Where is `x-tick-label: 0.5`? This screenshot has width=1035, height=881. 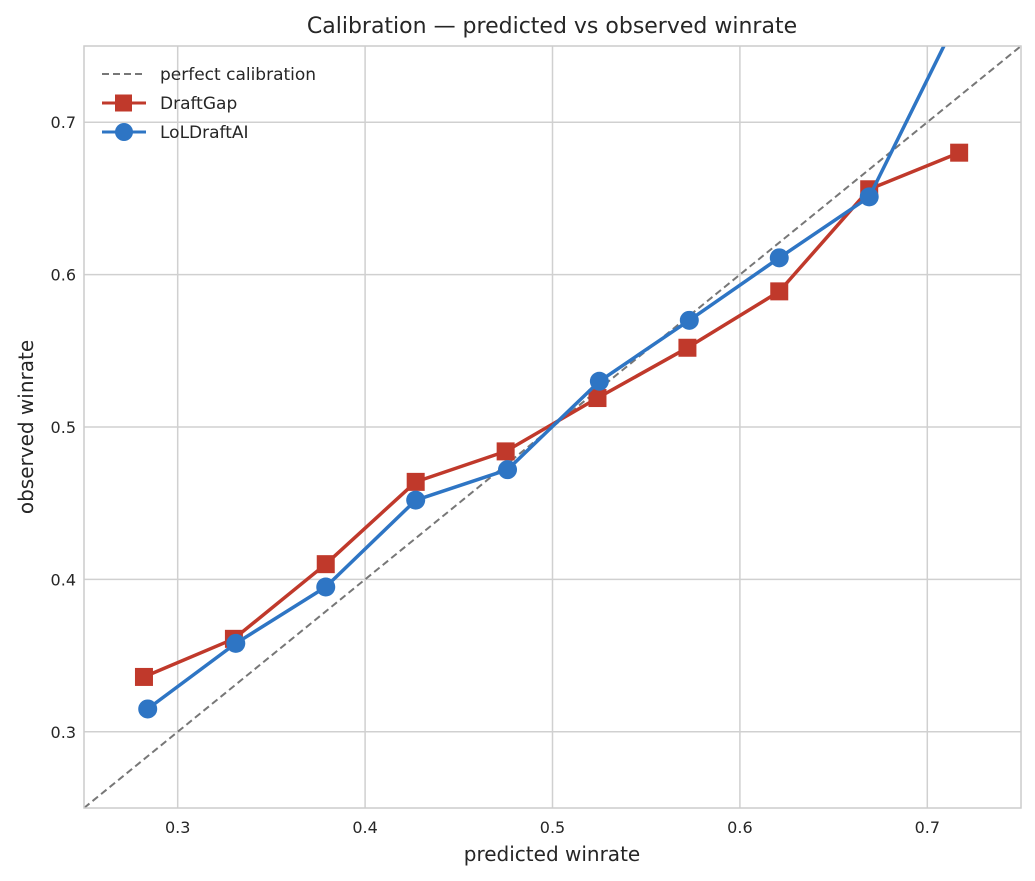
x-tick-label: 0.5 is located at coordinates (552, 827).